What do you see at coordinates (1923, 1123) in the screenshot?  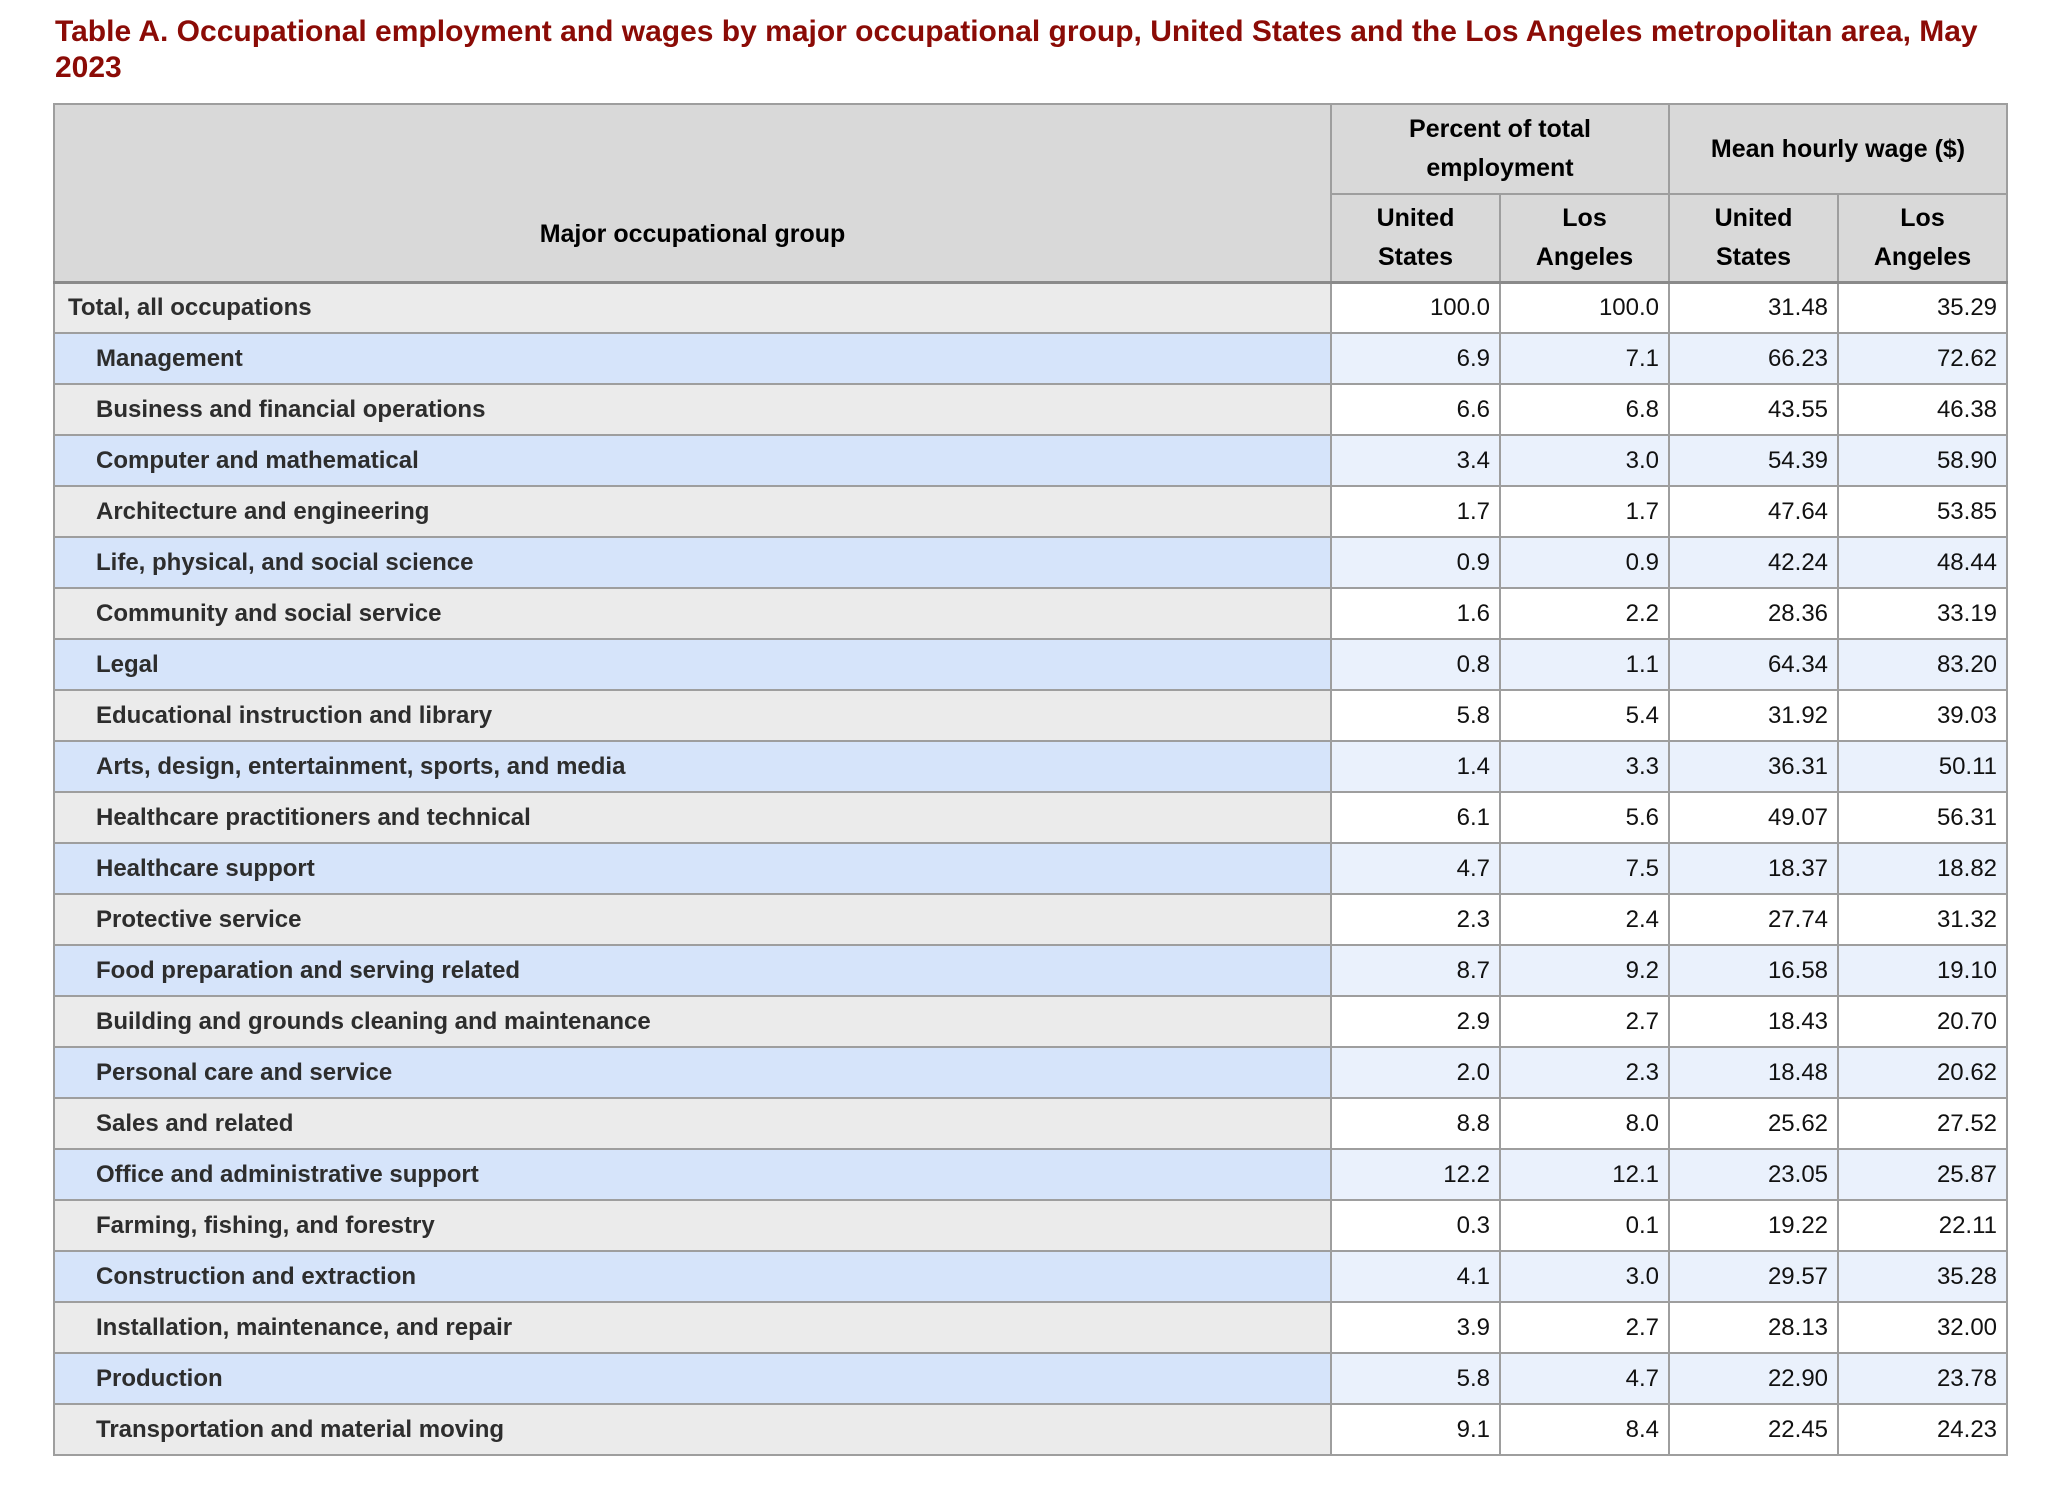 I see `cell-wage-la: 27.52` at bounding box center [1923, 1123].